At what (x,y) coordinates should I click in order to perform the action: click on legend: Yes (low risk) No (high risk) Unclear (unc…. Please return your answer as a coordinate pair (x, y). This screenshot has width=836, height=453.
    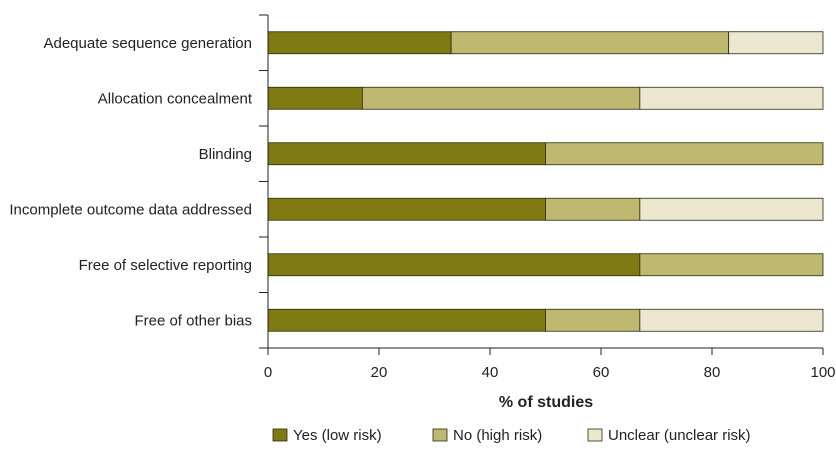
    Looking at the image, I should click on (511, 435).